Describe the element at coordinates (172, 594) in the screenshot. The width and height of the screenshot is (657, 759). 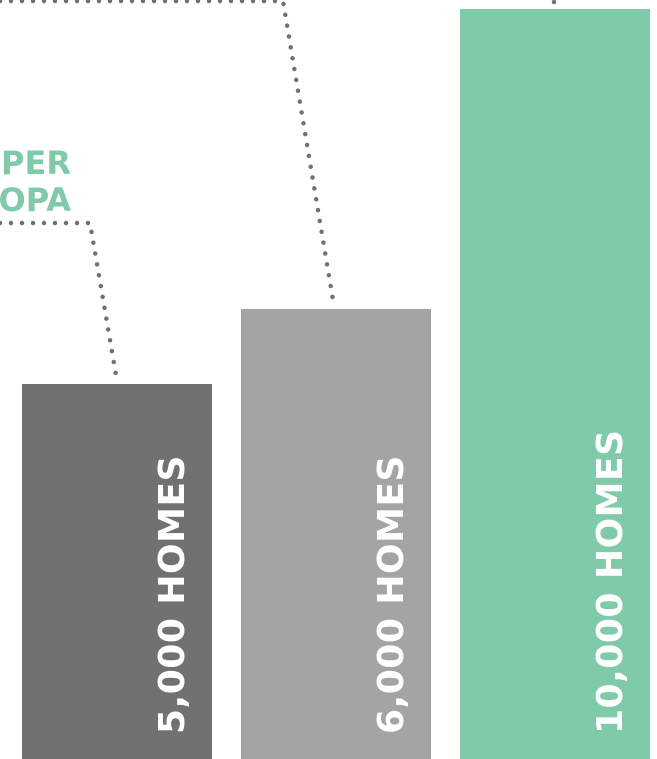
I see `bar-label-1: 5,000 HOMES` at that location.